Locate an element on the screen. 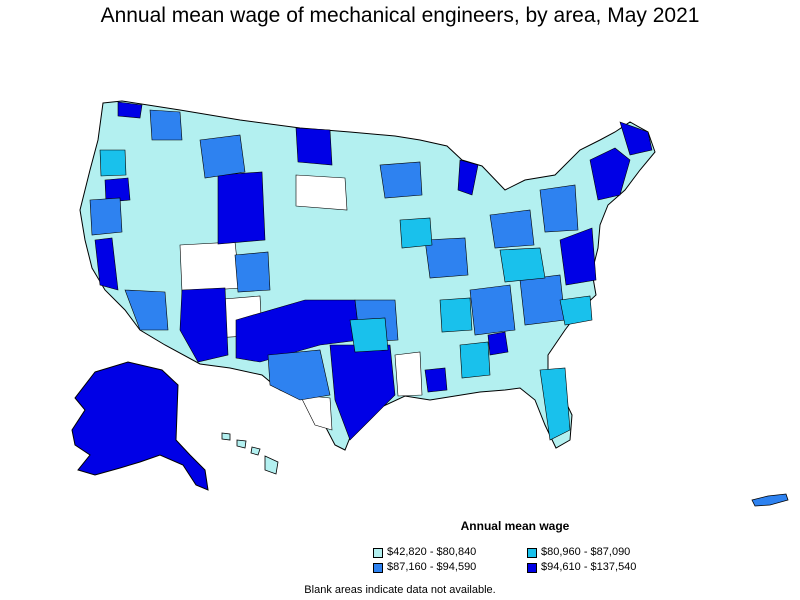 The width and height of the screenshot is (800, 600). legend-label: $94,610 - $137,540 is located at coordinates (589, 567).